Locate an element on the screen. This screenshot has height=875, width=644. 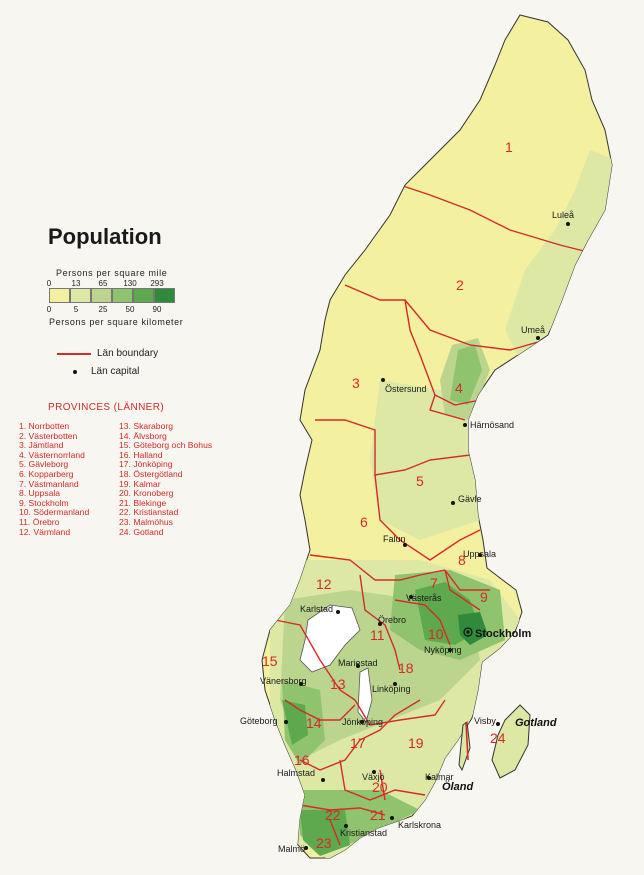
stockholm-capital-marker is located at coordinates (468, 632).